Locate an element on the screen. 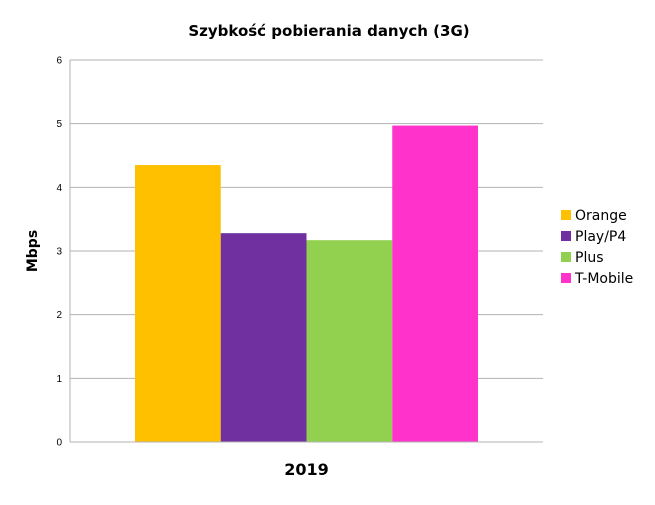 The height and width of the screenshot is (505, 655). legend-label: Play/P4 is located at coordinates (600, 237).